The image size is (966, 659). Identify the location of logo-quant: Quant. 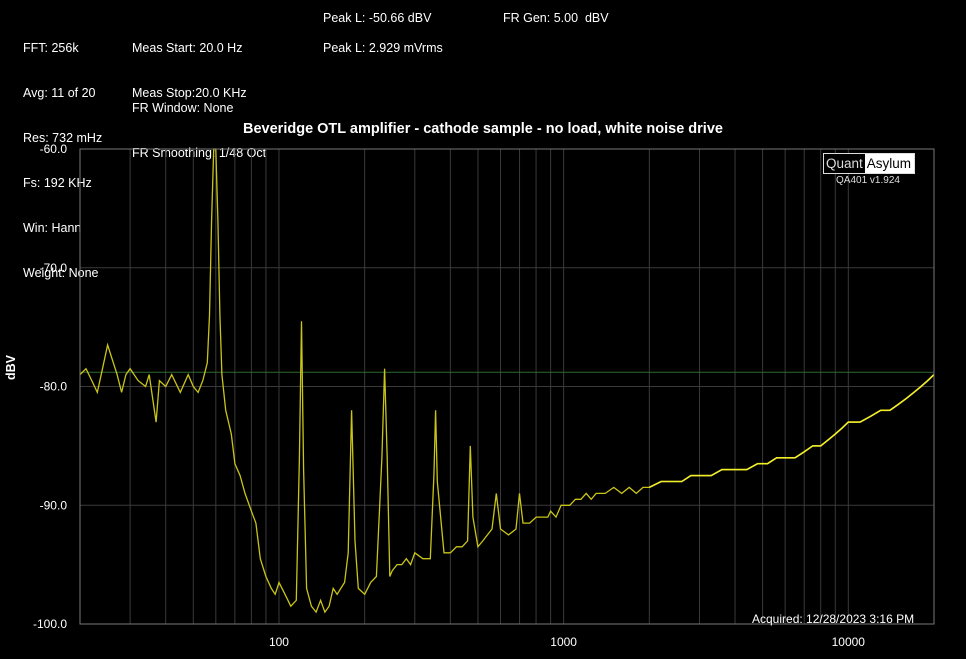
(844, 163).